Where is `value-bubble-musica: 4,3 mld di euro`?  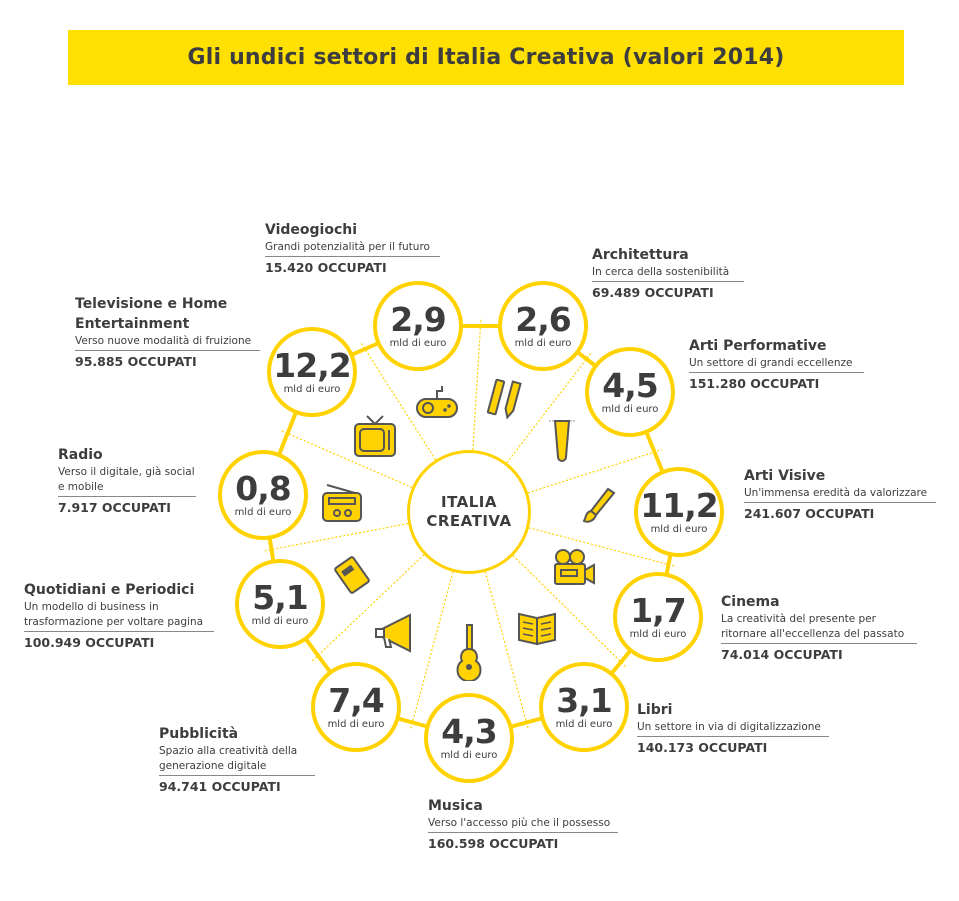
value-bubble-musica: 4,3 mld di euro is located at coordinates (469, 738).